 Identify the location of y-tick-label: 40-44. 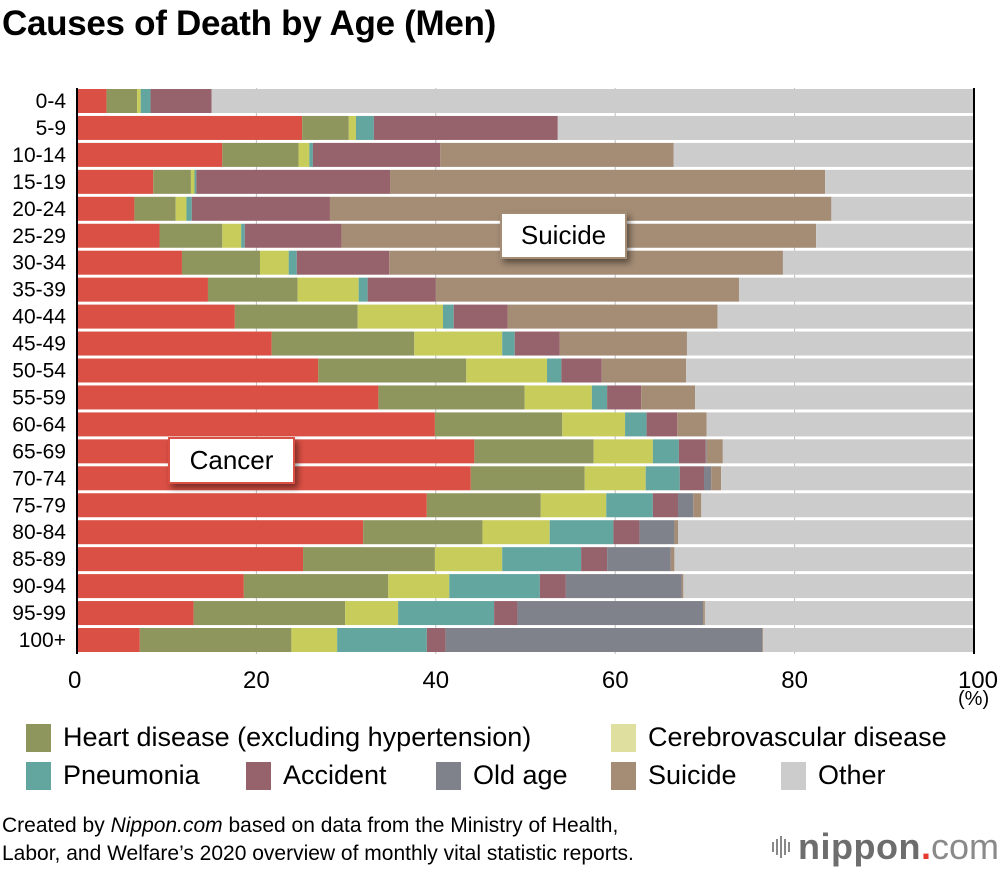
(39, 317).